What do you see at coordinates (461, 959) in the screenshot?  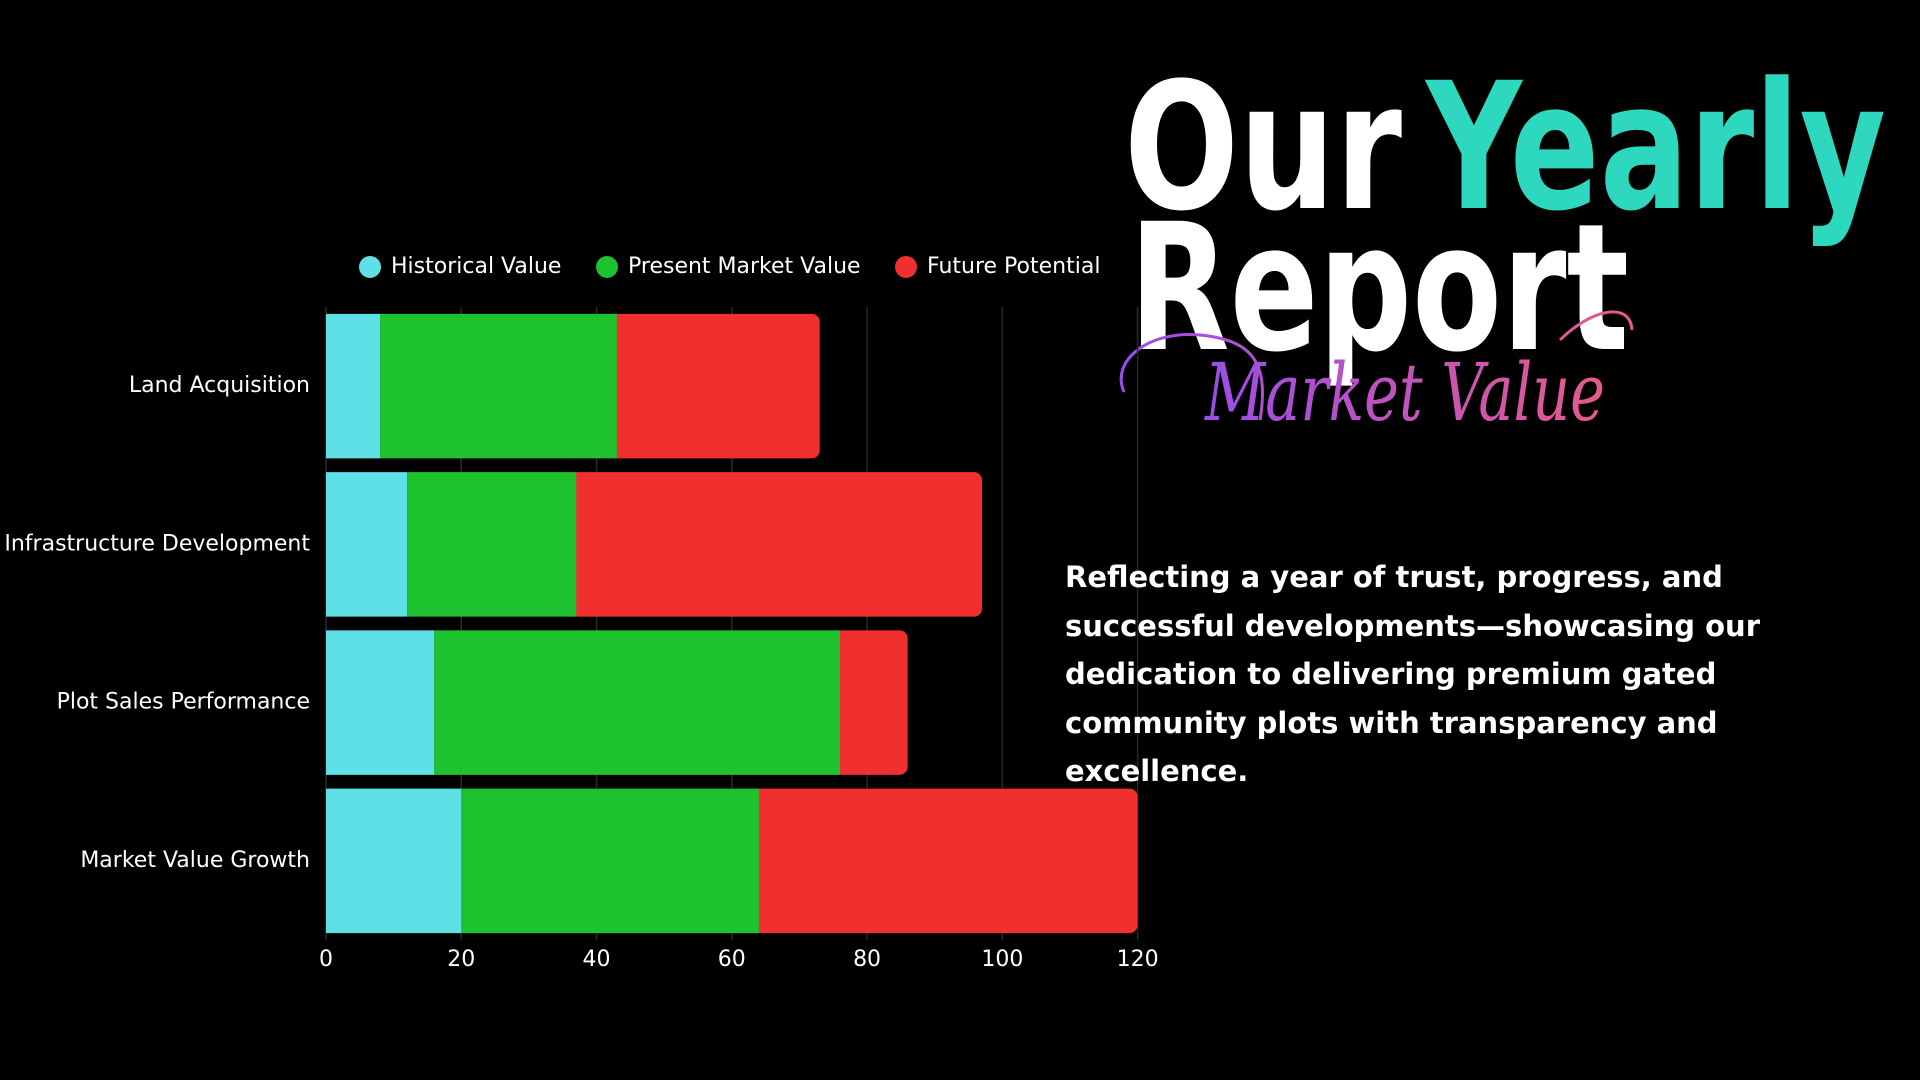 I see `x-tick-label: 20` at bounding box center [461, 959].